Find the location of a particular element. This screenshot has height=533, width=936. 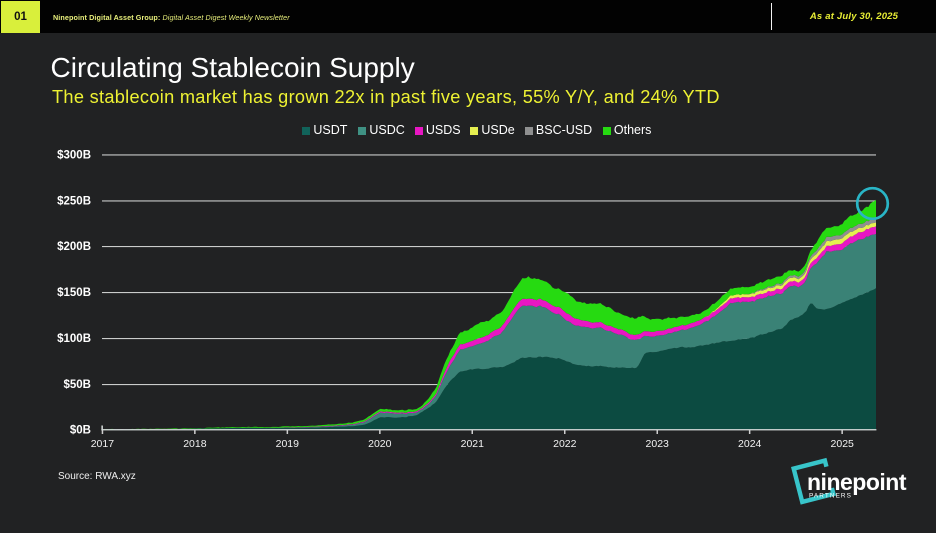

svg-text: $0B is located at coordinates (80, 431).